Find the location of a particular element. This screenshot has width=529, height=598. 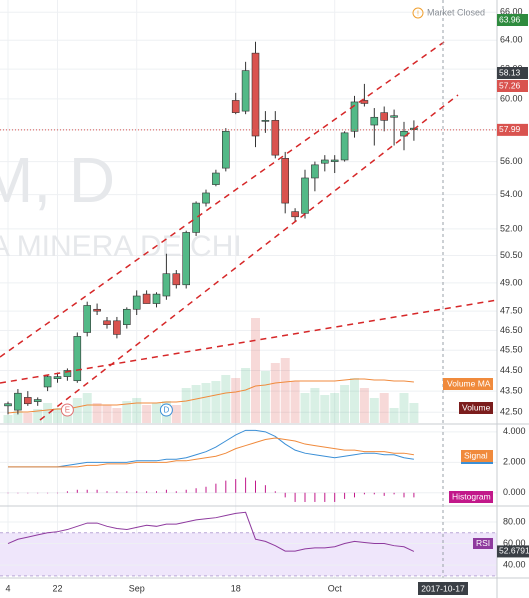

trend-line is located at coordinates (249, 341).